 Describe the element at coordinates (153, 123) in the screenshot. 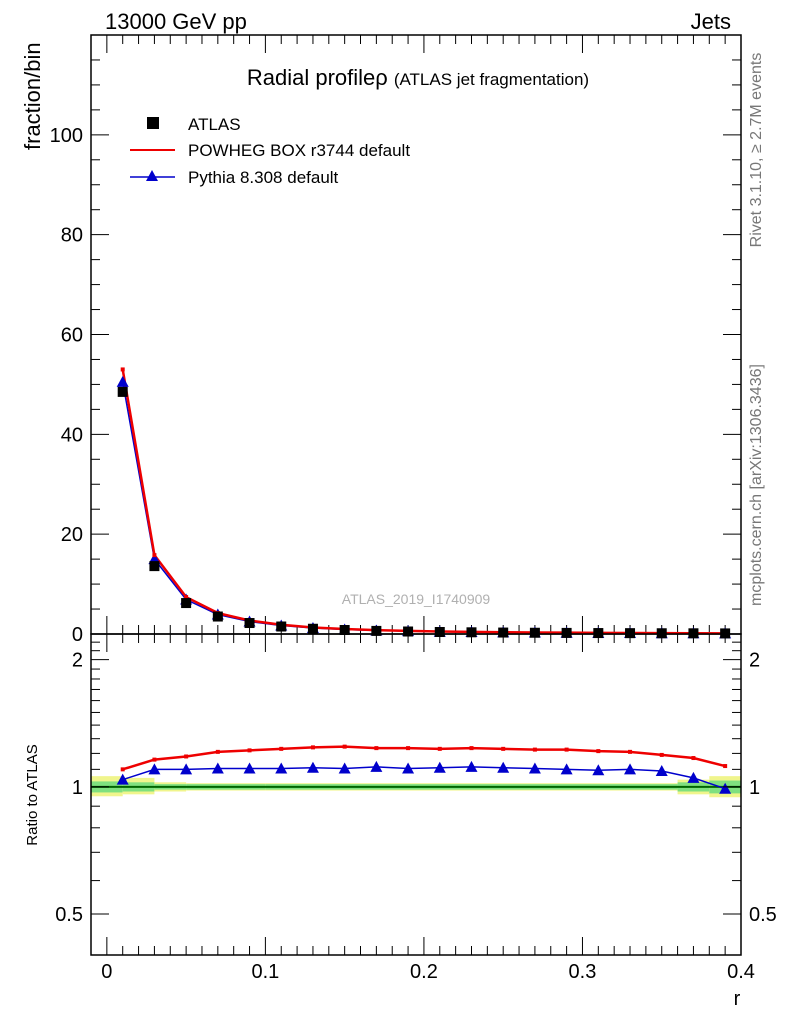

I see `legend-atlas-marker` at that location.